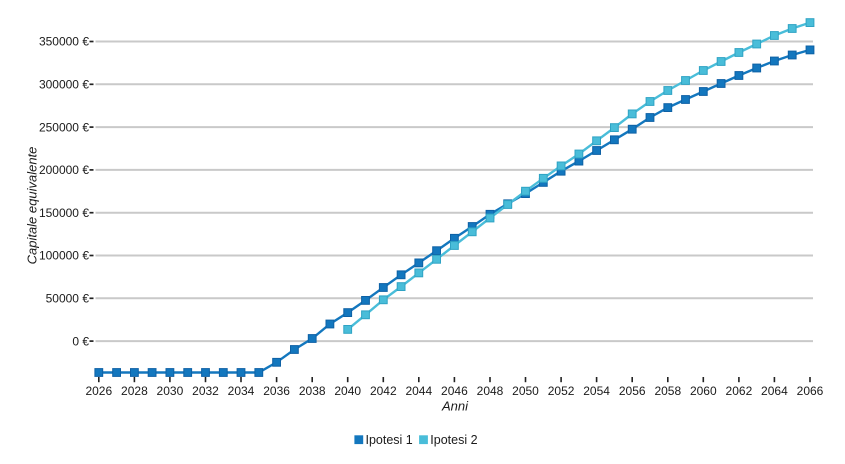 Image resolution: width=845 pixels, height=464 pixels. What do you see at coordinates (774, 391) in the screenshot?
I see `svg-text: 2064` at bounding box center [774, 391].